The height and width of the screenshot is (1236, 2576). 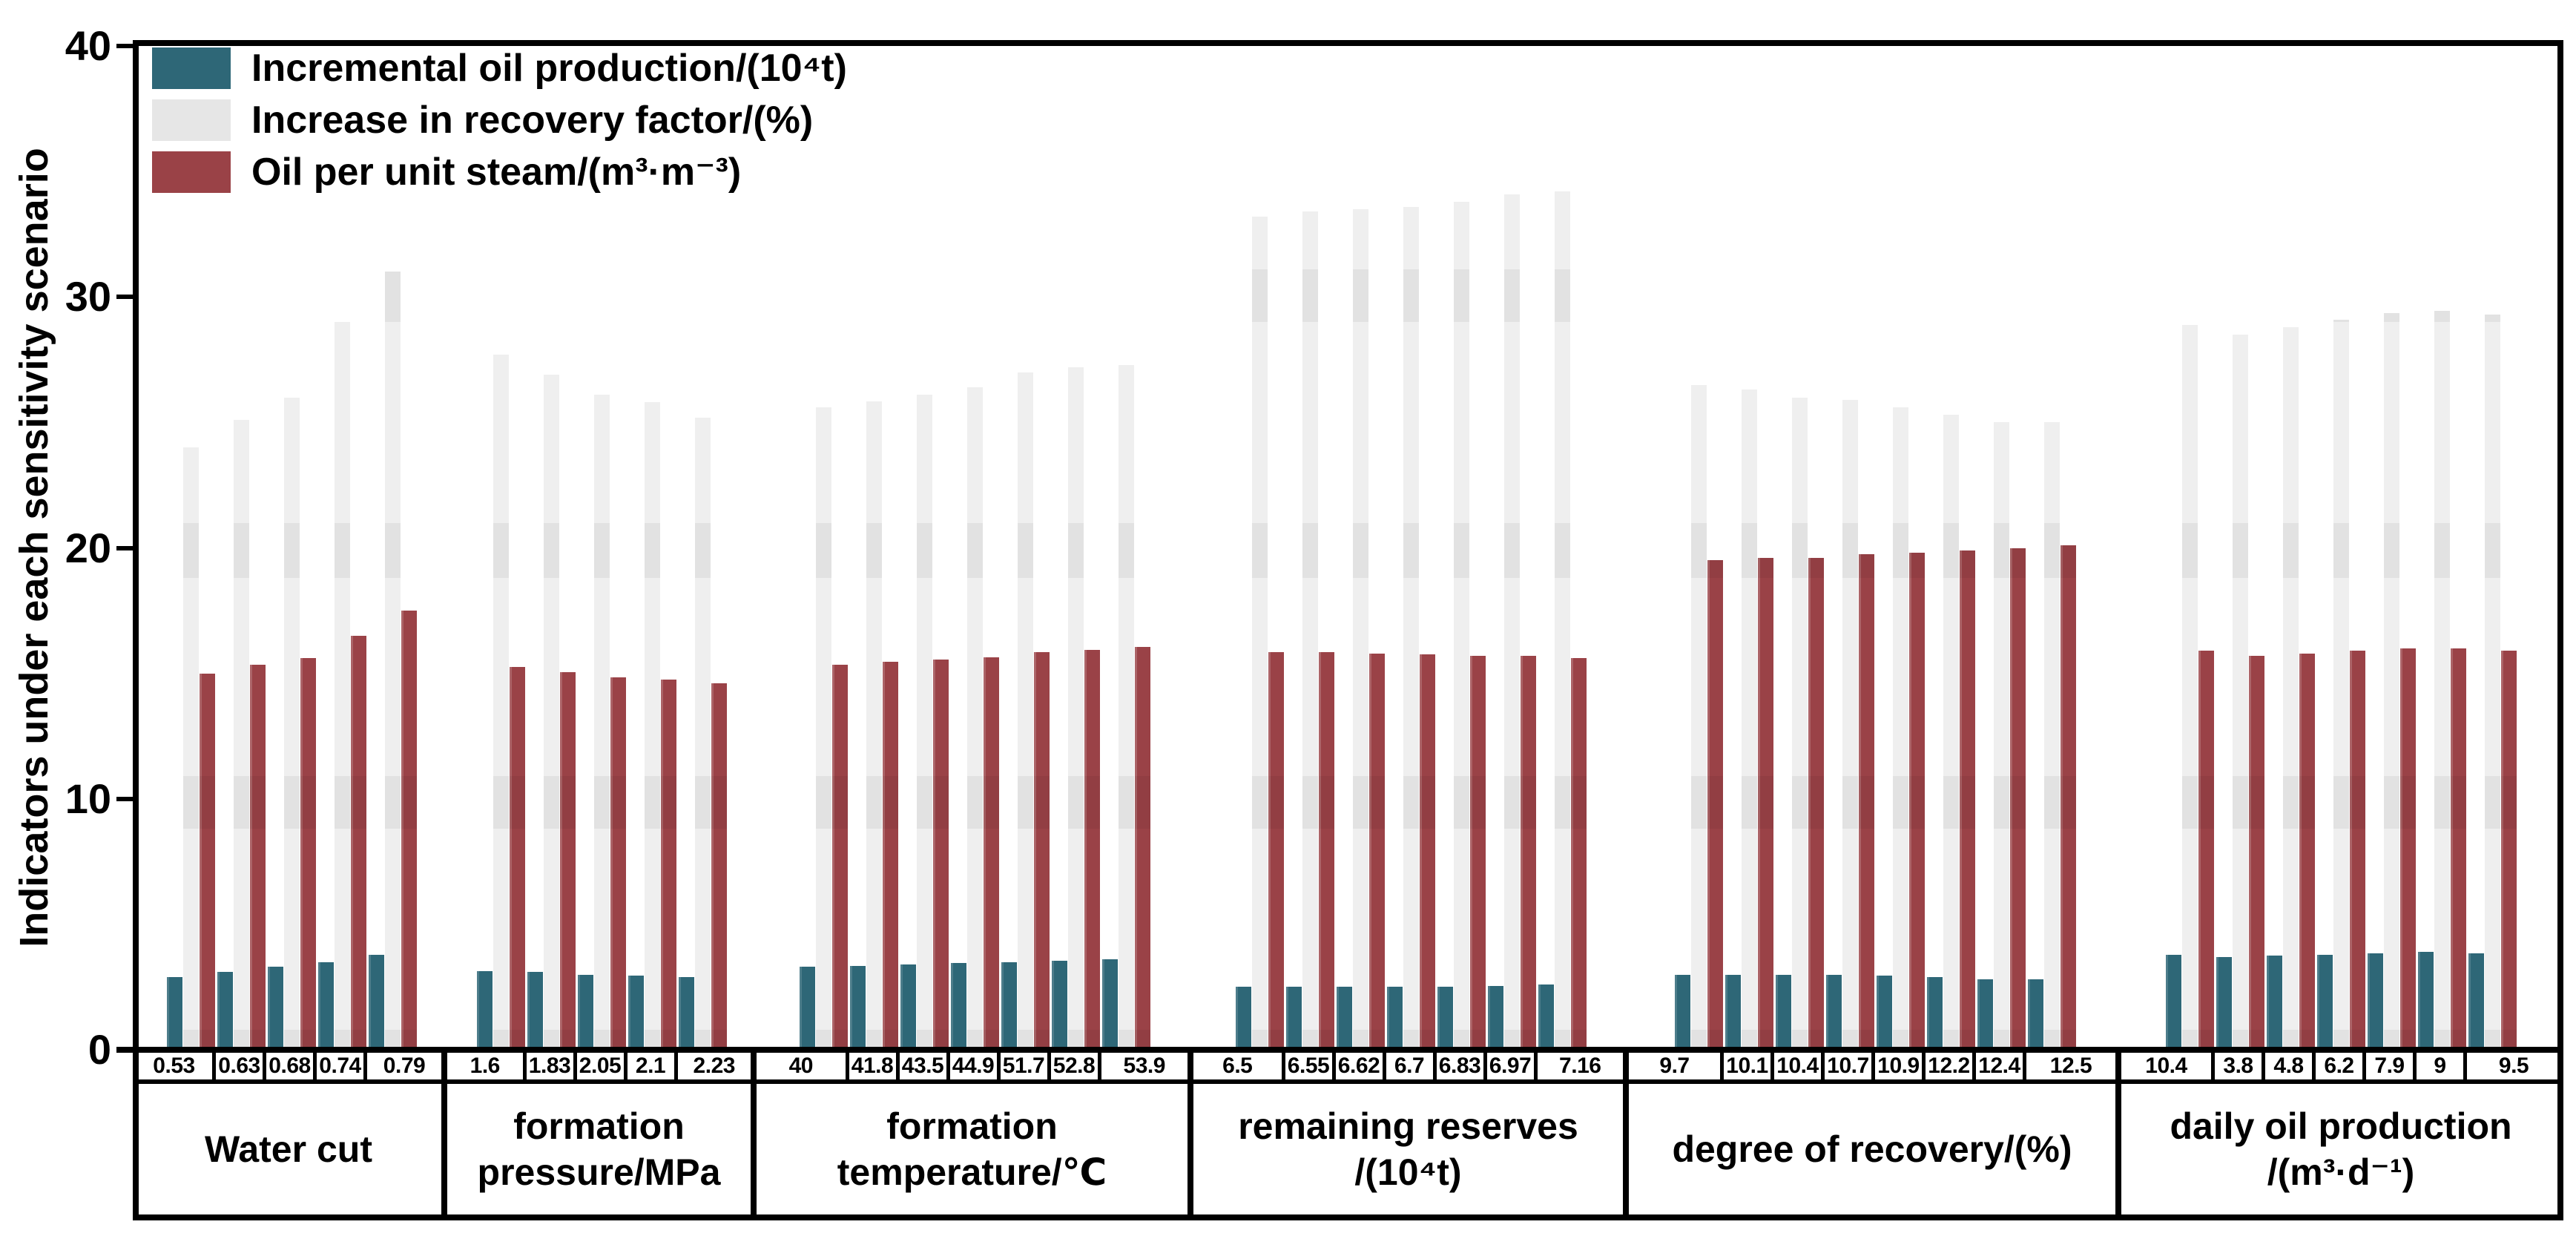 I want to click on legend-label: Incremental oil production/(10⁴t), so click(x=549, y=68).